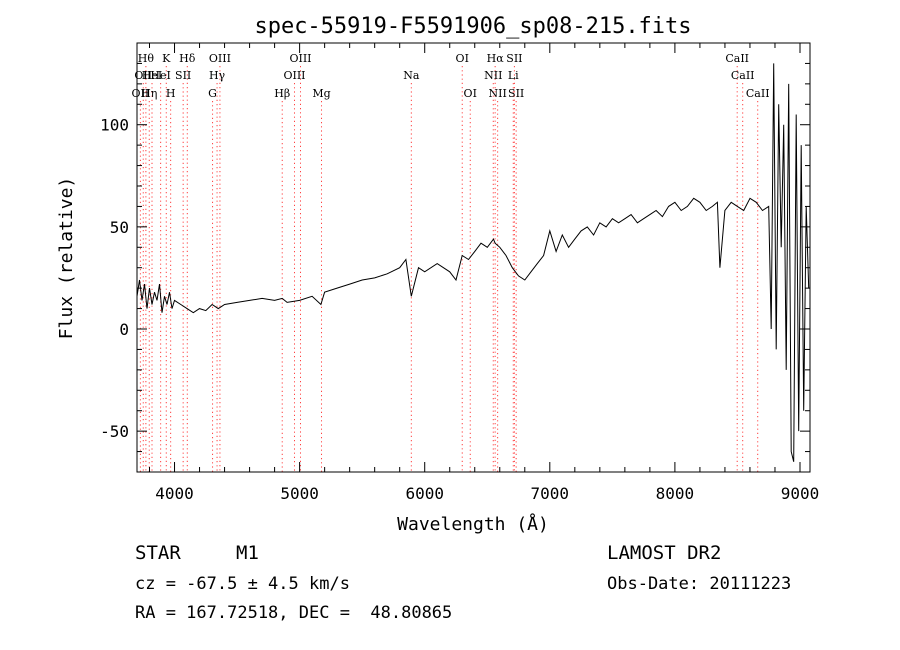 This screenshot has height=650, width=900. I want to click on line-label: Hα, so click(496, 58).